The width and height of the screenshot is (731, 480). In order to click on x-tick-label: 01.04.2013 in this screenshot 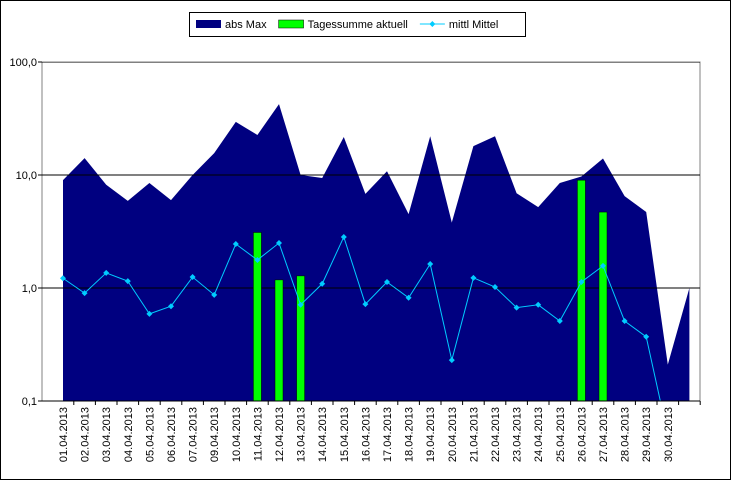, I will do `click(64, 434)`.